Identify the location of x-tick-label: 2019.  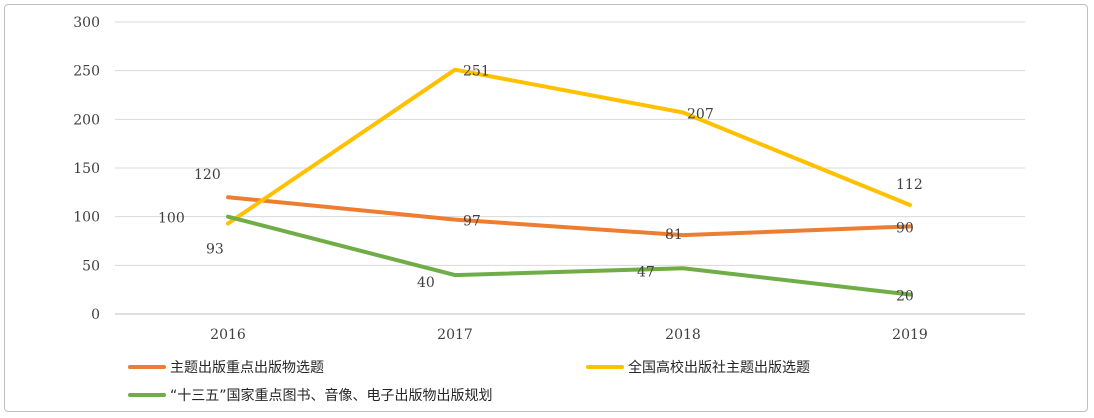
(910, 335).